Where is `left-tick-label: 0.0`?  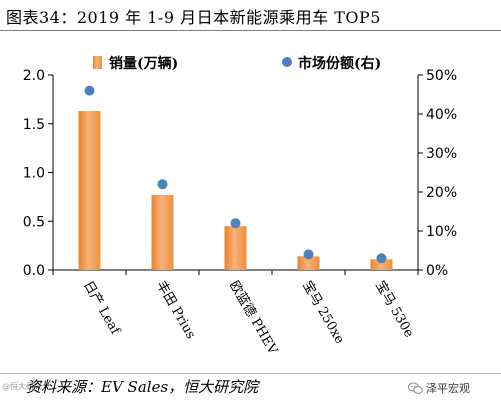 left-tick-label: 0.0 is located at coordinates (34, 271).